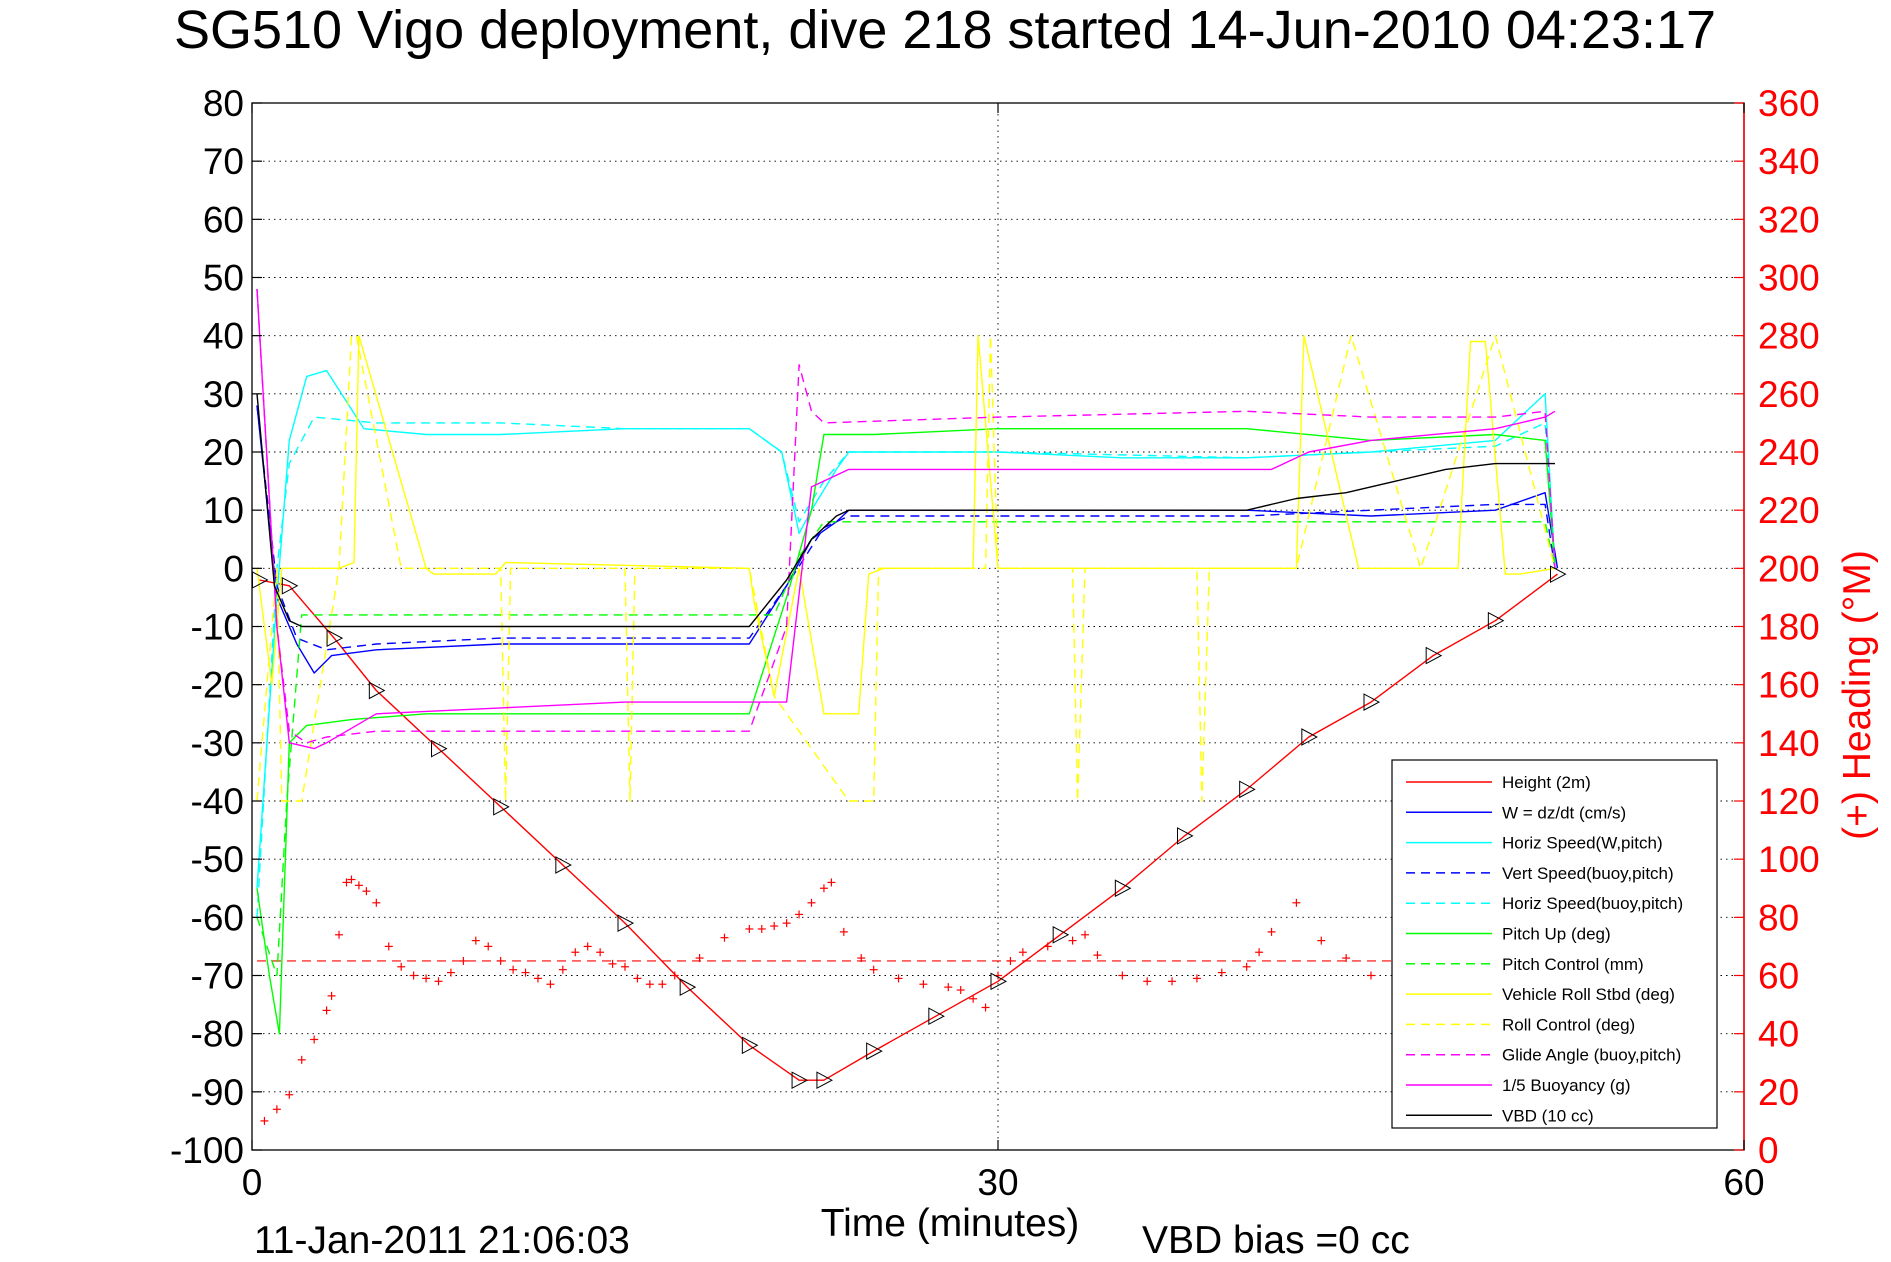 Image resolution: width=1891 pixels, height=1262 pixels. Describe the element at coordinates (1778, 976) in the screenshot. I see `right-tick-label: 60` at that location.